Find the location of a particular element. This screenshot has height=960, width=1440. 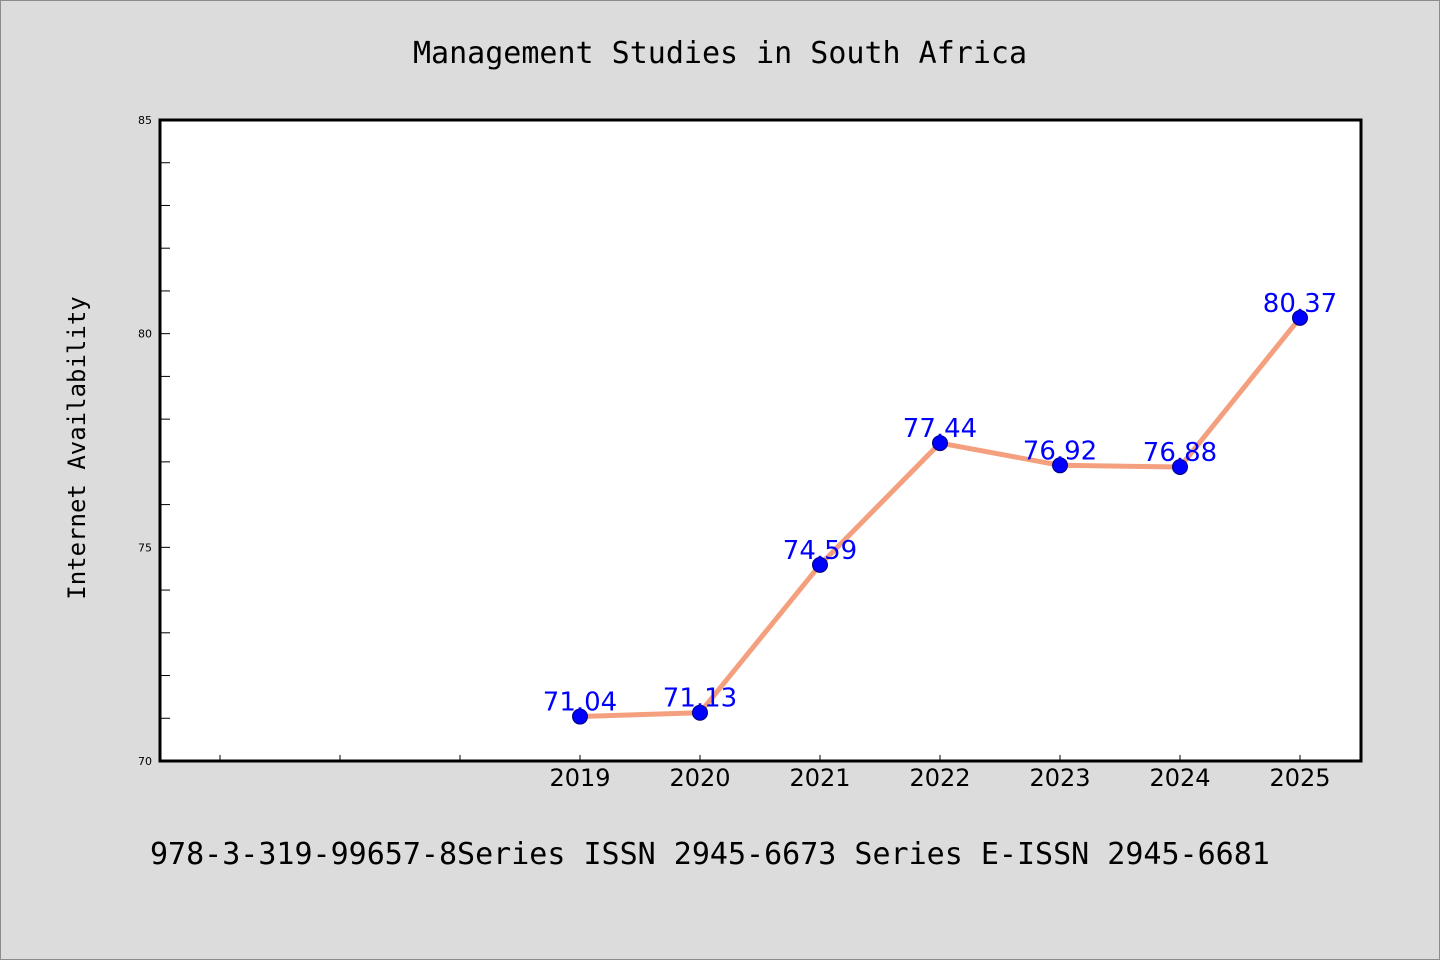

x-tick-label: 2023 is located at coordinates (1059, 778).